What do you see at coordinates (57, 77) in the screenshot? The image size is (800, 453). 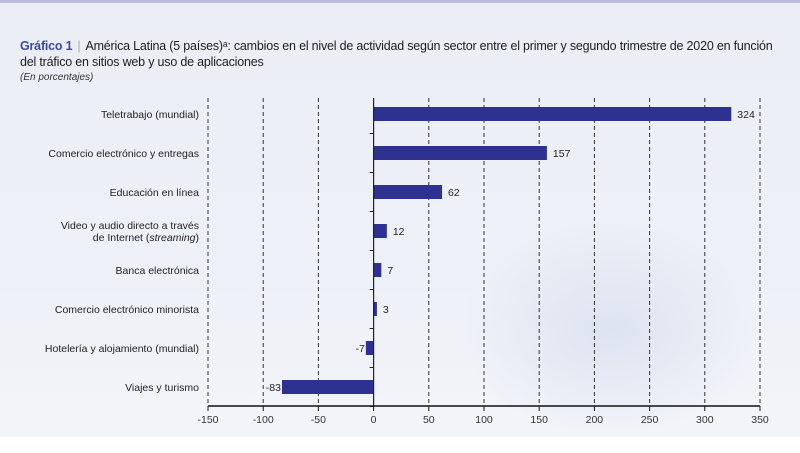 I see `chart-subtitle: (En porcentajes)` at bounding box center [57, 77].